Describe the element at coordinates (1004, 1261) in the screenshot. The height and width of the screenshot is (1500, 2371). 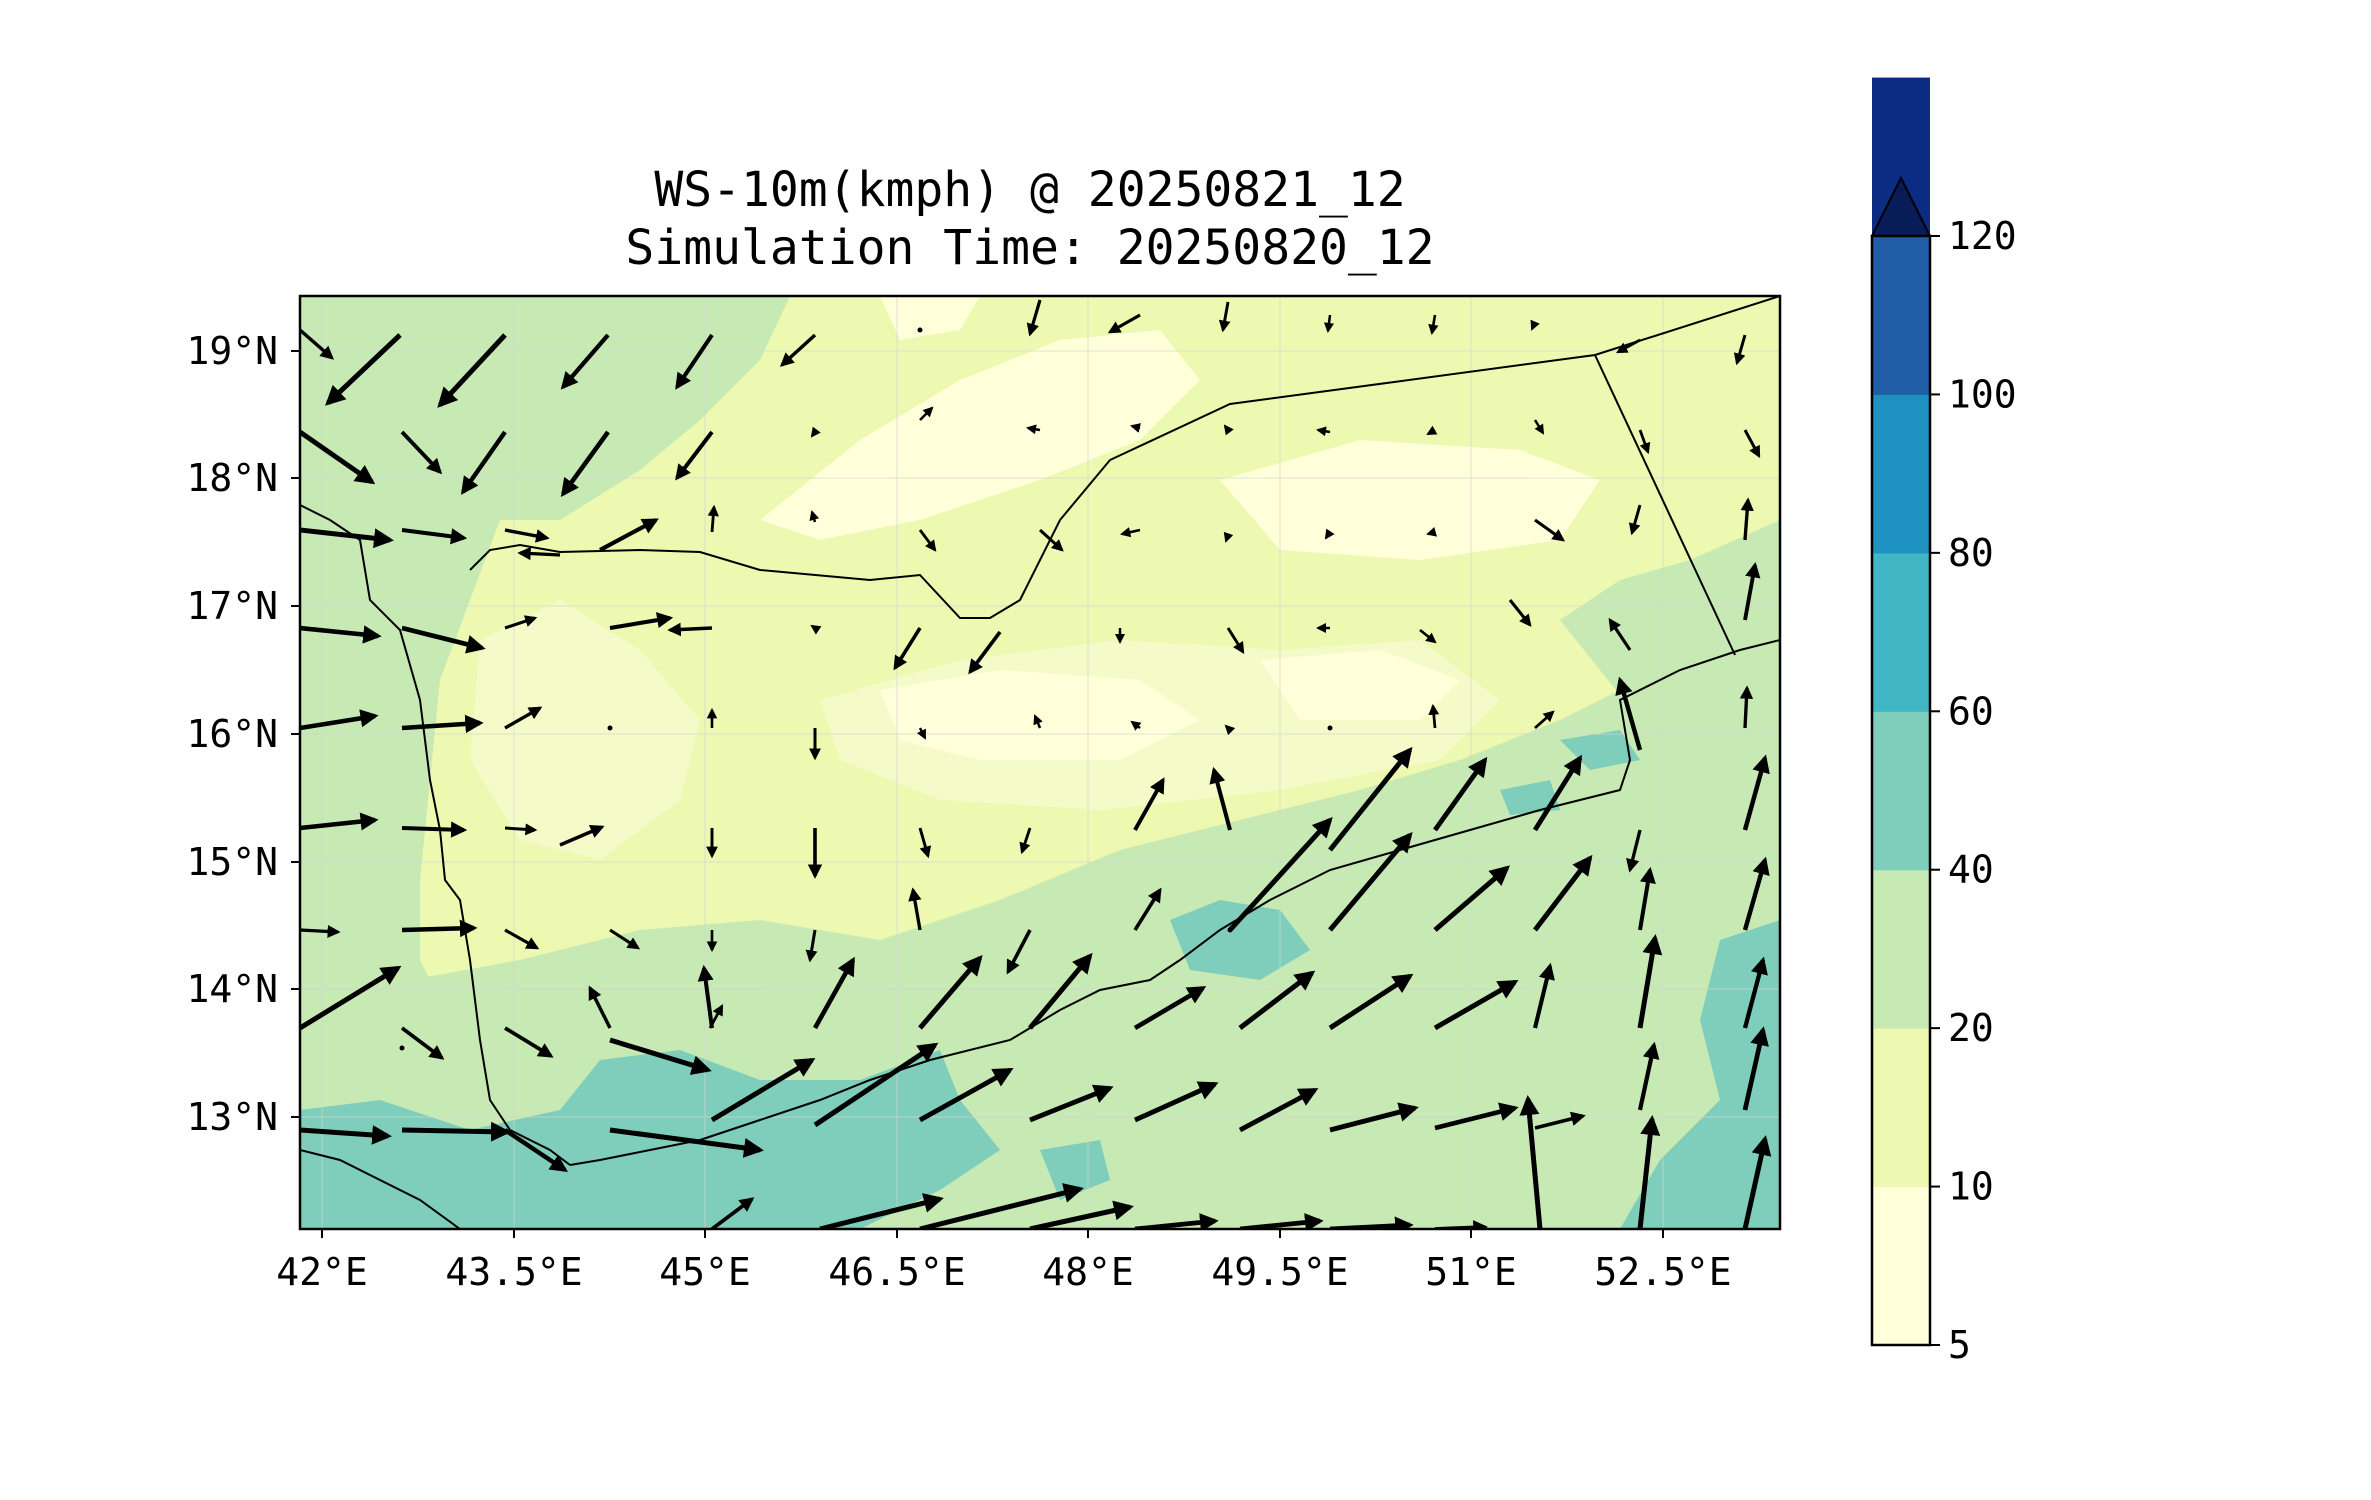
I see `x-axis: 42°E 43.5°E 45°E 46.5°E 48°E 49.5°E 51°E 52.5°E` at that location.